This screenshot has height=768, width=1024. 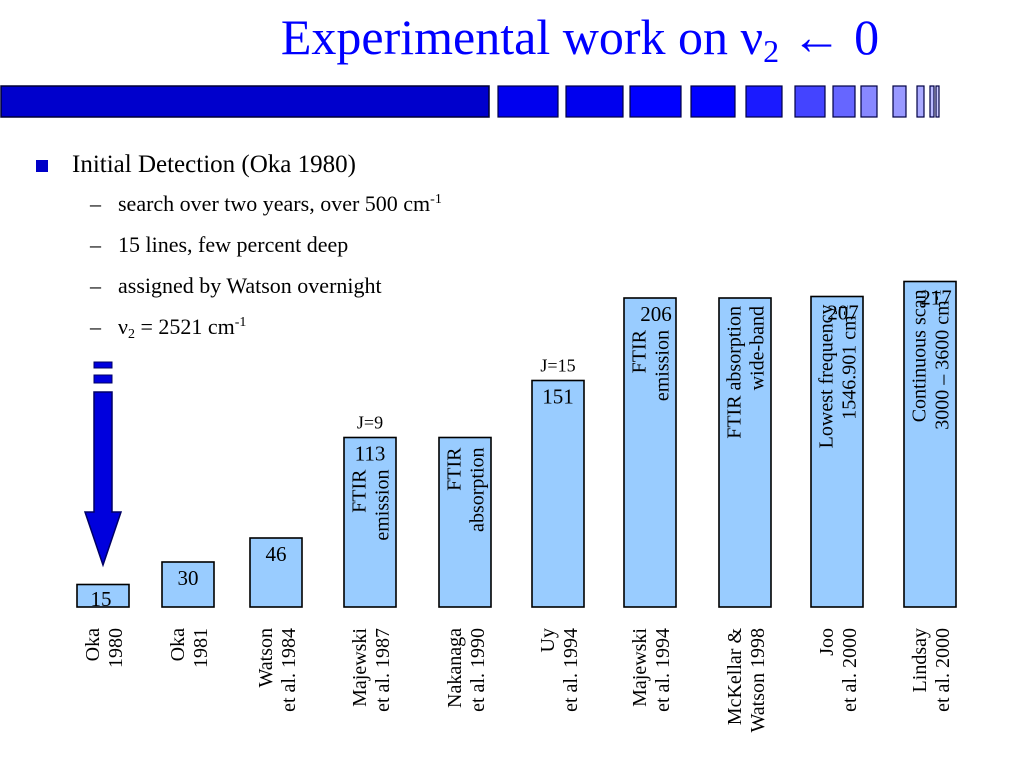 What do you see at coordinates (214, 164) in the screenshot?
I see `bullet-main-text: Initial Detection (Oka 1980)` at bounding box center [214, 164].